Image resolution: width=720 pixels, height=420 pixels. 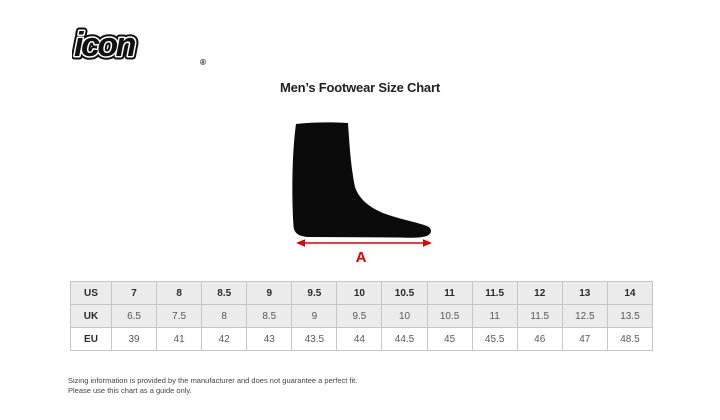 I want to click on size-cell-eu: 45.5, so click(x=494, y=339).